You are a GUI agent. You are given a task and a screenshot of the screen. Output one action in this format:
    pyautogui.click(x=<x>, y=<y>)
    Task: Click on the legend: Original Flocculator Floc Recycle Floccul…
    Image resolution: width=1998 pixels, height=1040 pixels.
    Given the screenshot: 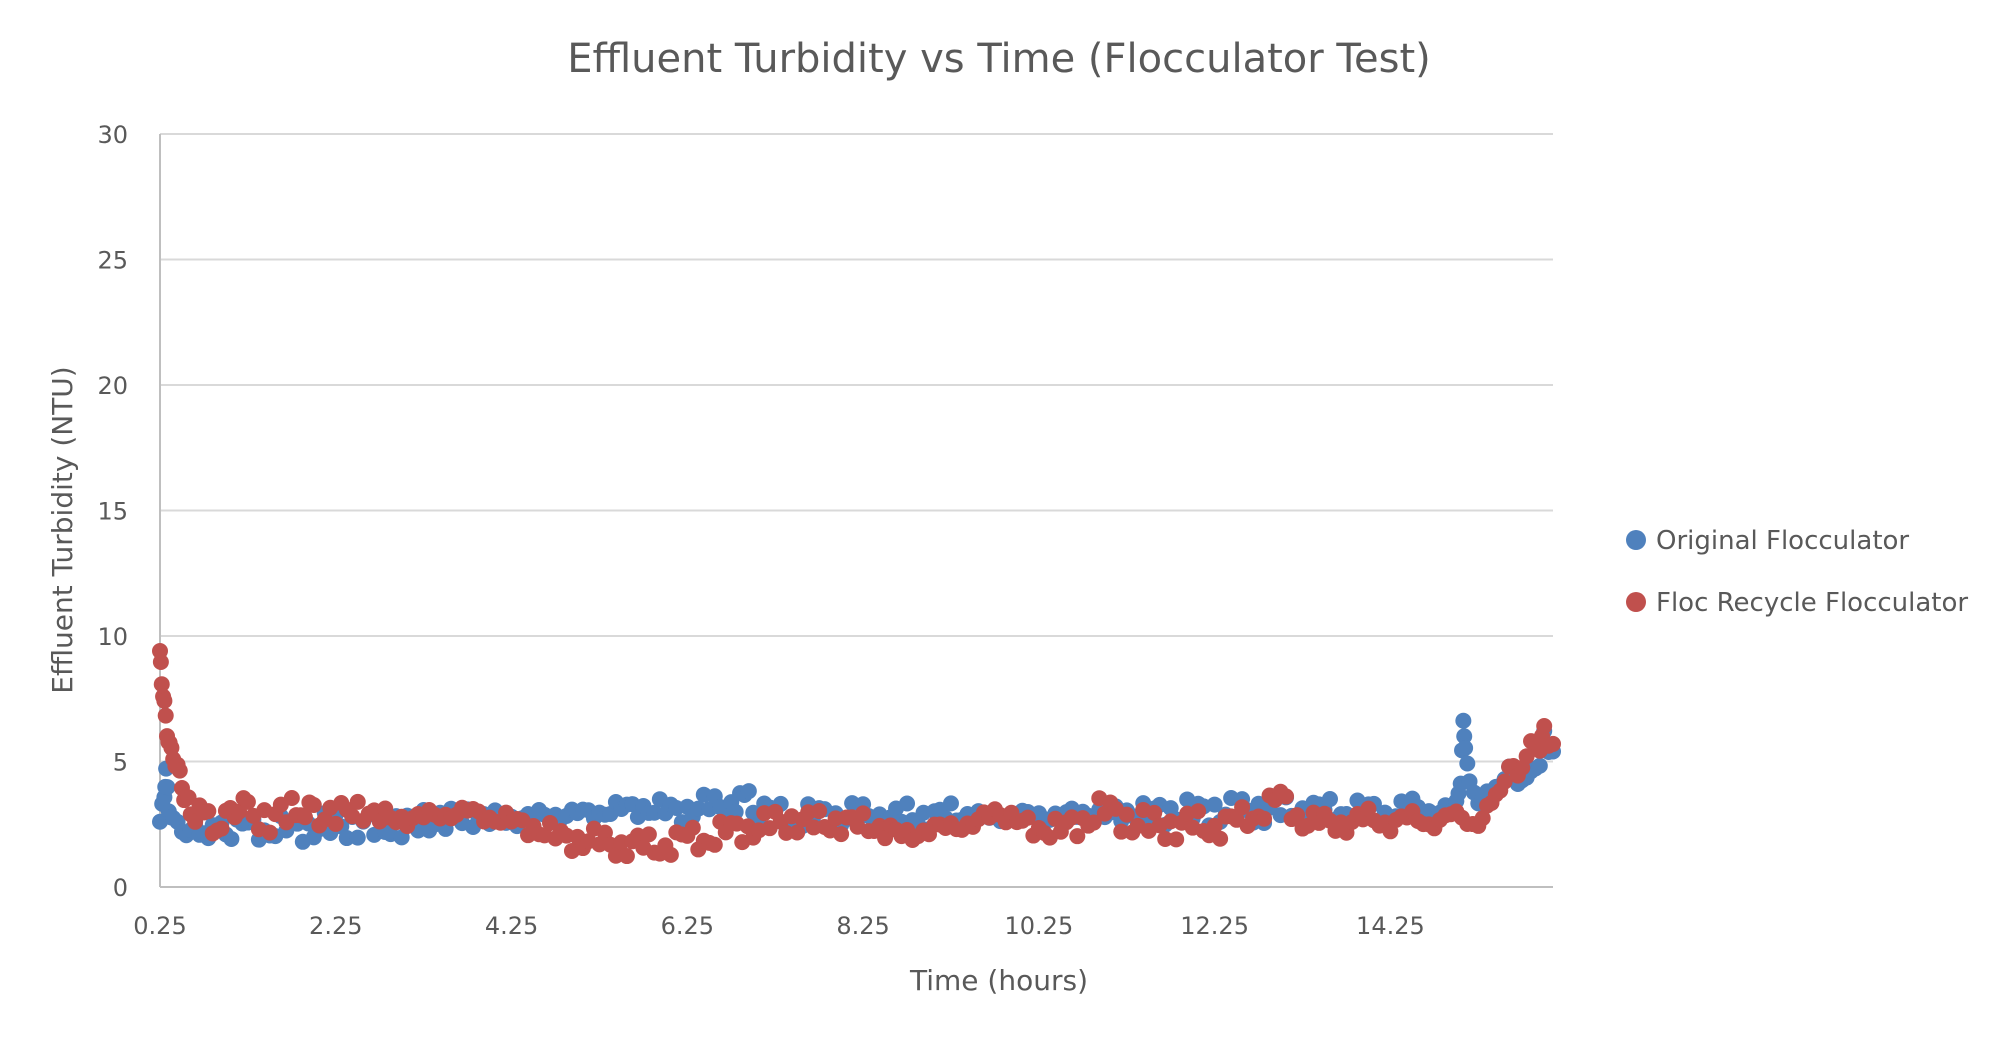 What is the action you would take?
    pyautogui.click(x=1797, y=572)
    